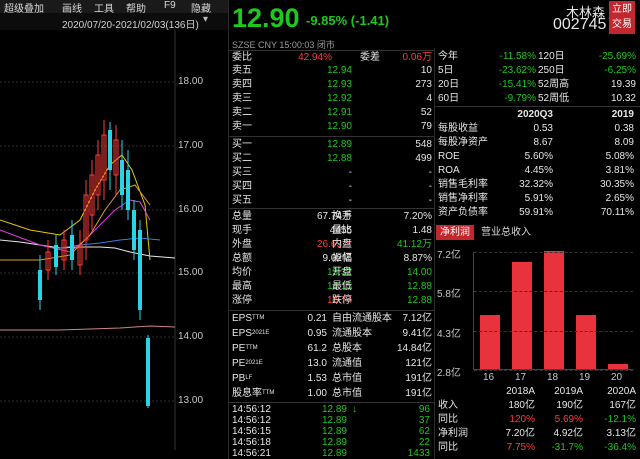 This screenshot has width=640, height=459. Describe the element at coordinates (538, 156) in the screenshot. I see `finance-row: ROE 5.60% 5.08%` at that location.